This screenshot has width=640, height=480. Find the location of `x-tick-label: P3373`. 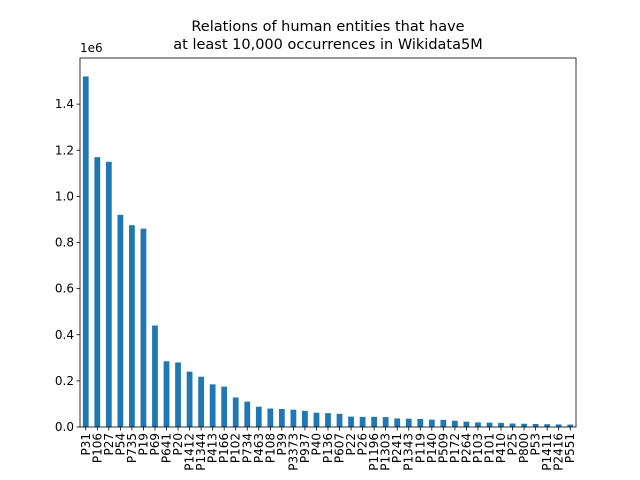

x-tick-label: P3373 is located at coordinates (293, 452).